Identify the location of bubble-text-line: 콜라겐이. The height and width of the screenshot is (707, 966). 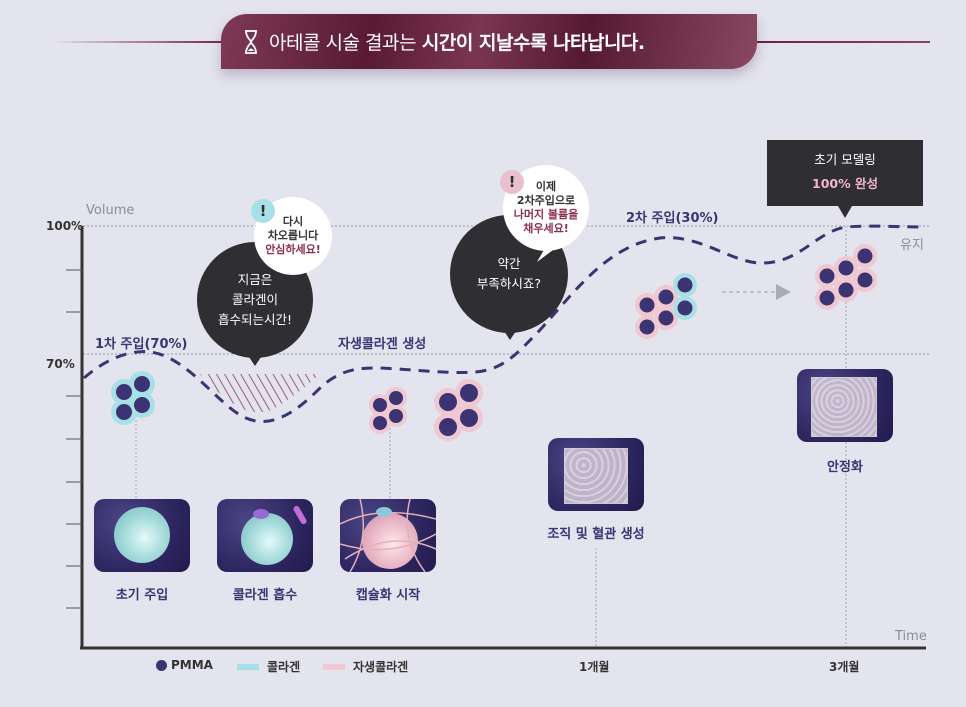
(254, 299).